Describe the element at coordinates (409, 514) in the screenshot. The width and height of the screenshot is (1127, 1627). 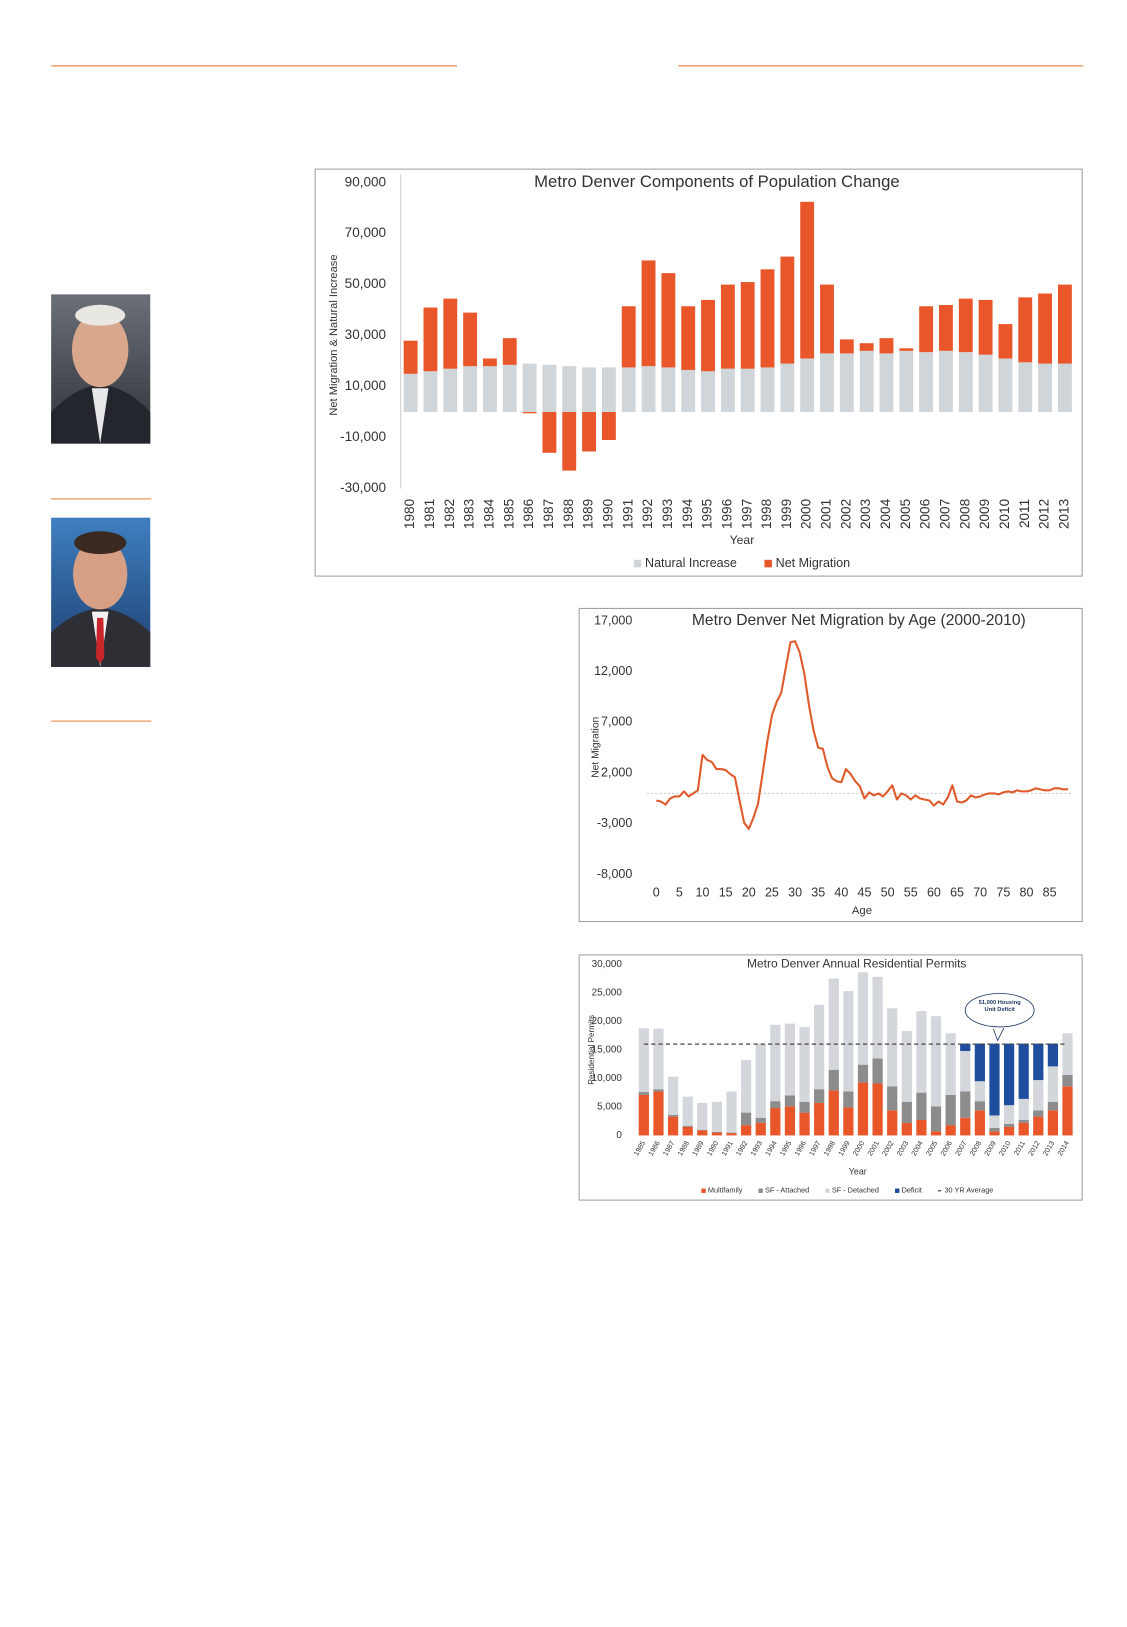
I see `x-tick-label: 1980` at that location.